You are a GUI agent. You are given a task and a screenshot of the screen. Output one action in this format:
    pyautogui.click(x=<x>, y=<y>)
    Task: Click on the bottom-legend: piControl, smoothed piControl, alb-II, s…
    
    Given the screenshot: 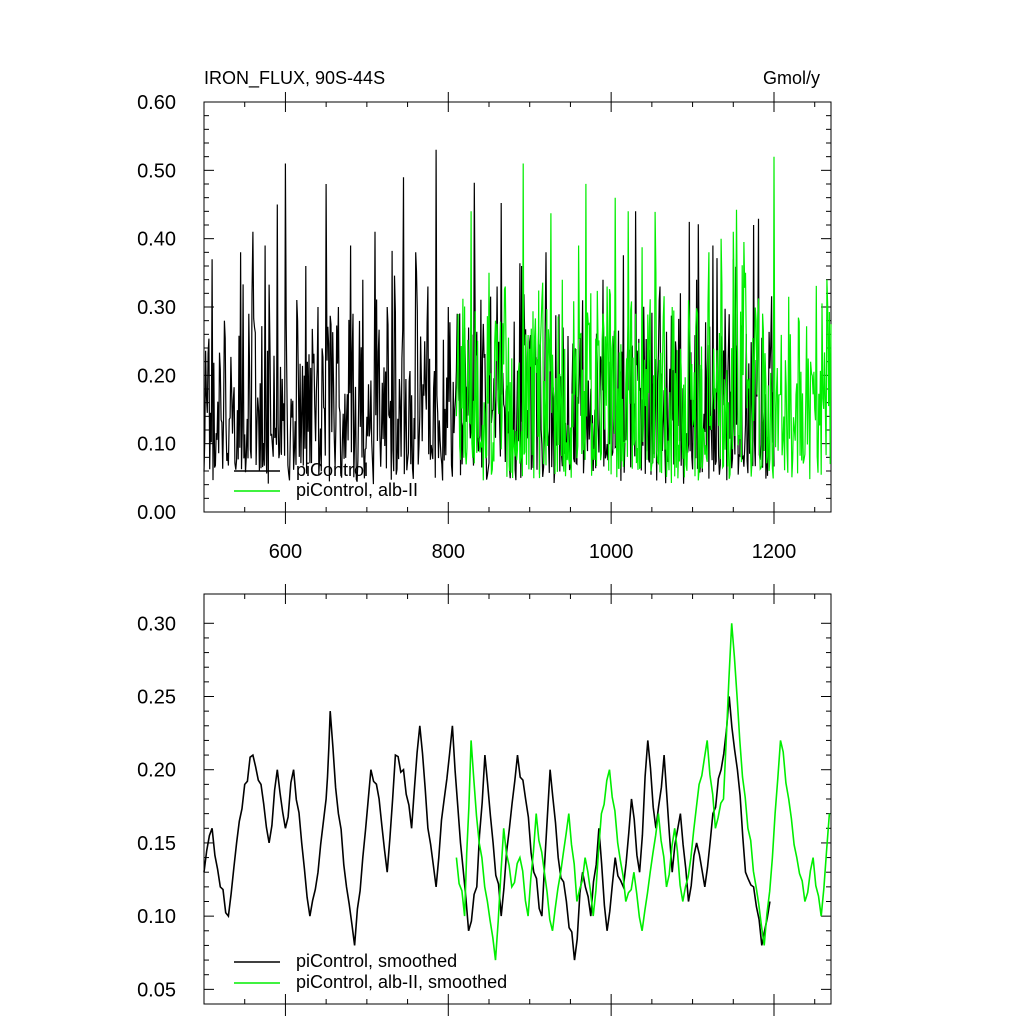 What is the action you would take?
    pyautogui.click(x=370, y=971)
    